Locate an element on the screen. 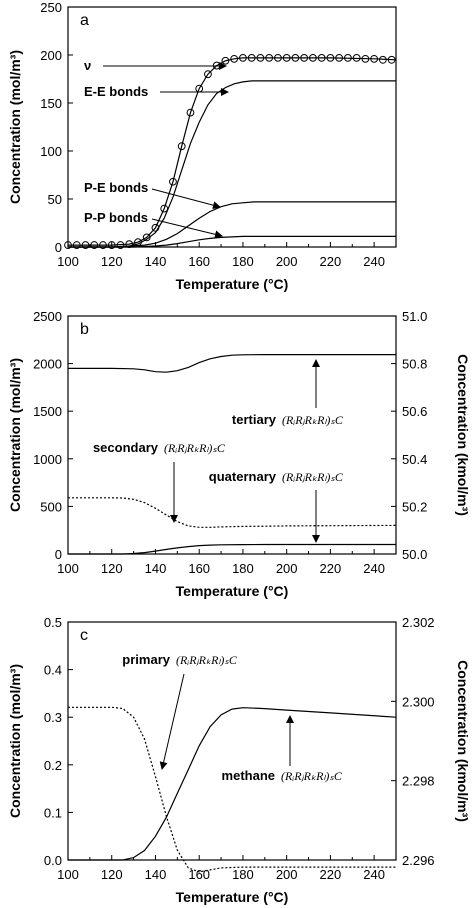 This screenshot has height=908, width=474. annotation-quaternary: quaternary is located at coordinates (243, 476).